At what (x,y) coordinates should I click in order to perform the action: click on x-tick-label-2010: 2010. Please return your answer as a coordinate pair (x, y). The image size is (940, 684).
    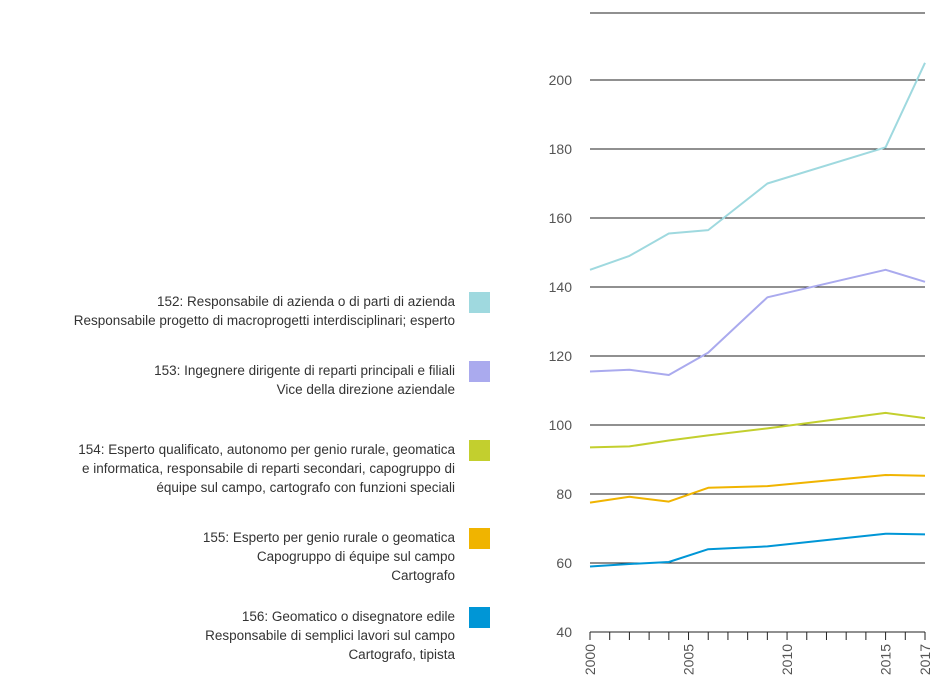
    Looking at the image, I should click on (787, 659).